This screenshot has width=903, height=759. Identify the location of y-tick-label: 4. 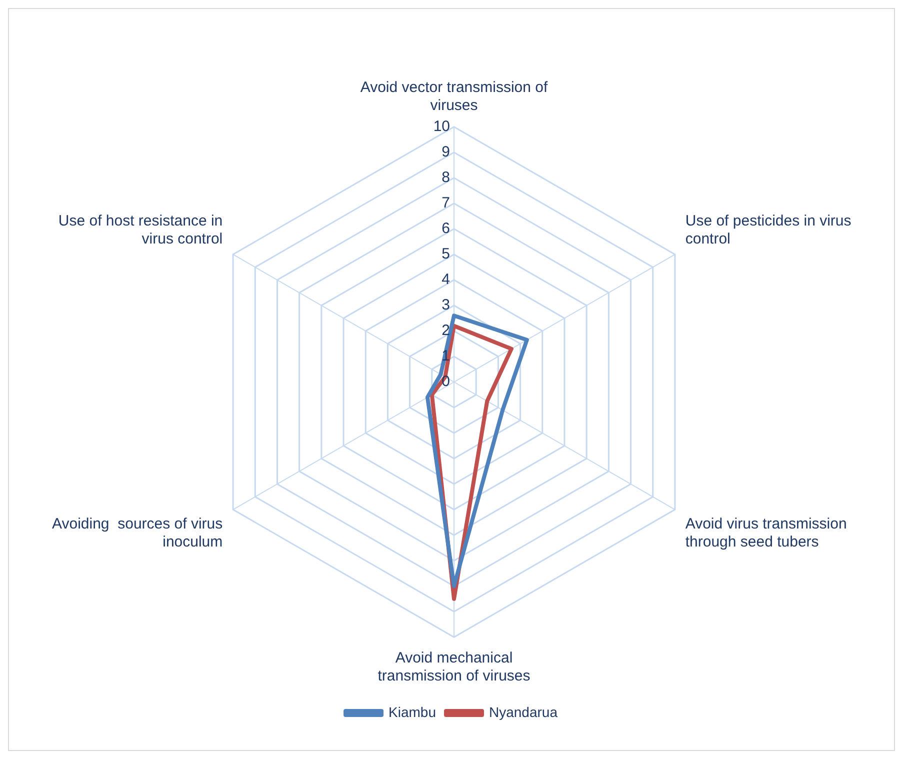
(446, 279).